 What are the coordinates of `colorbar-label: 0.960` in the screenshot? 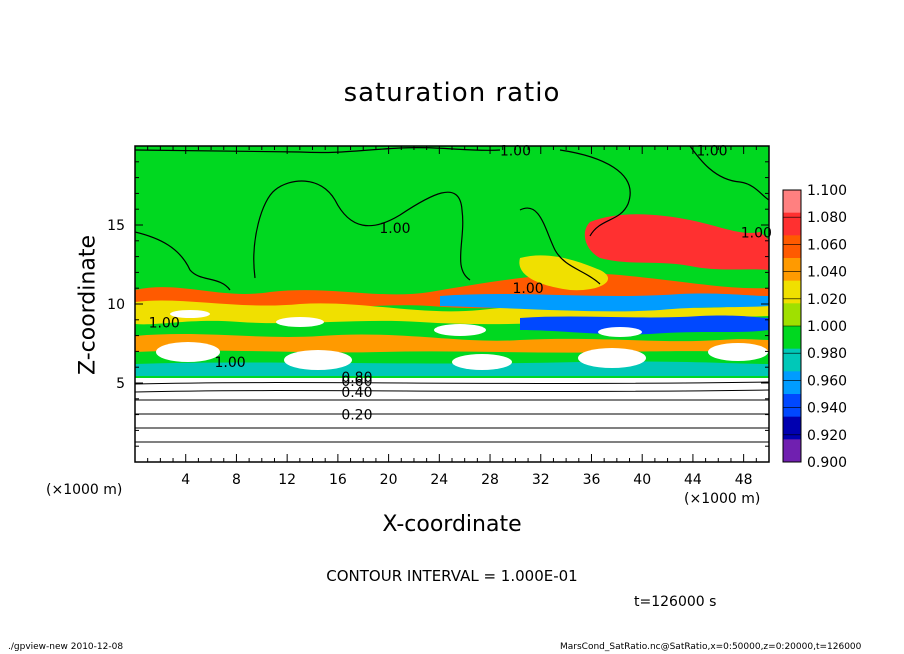 It's located at (827, 381).